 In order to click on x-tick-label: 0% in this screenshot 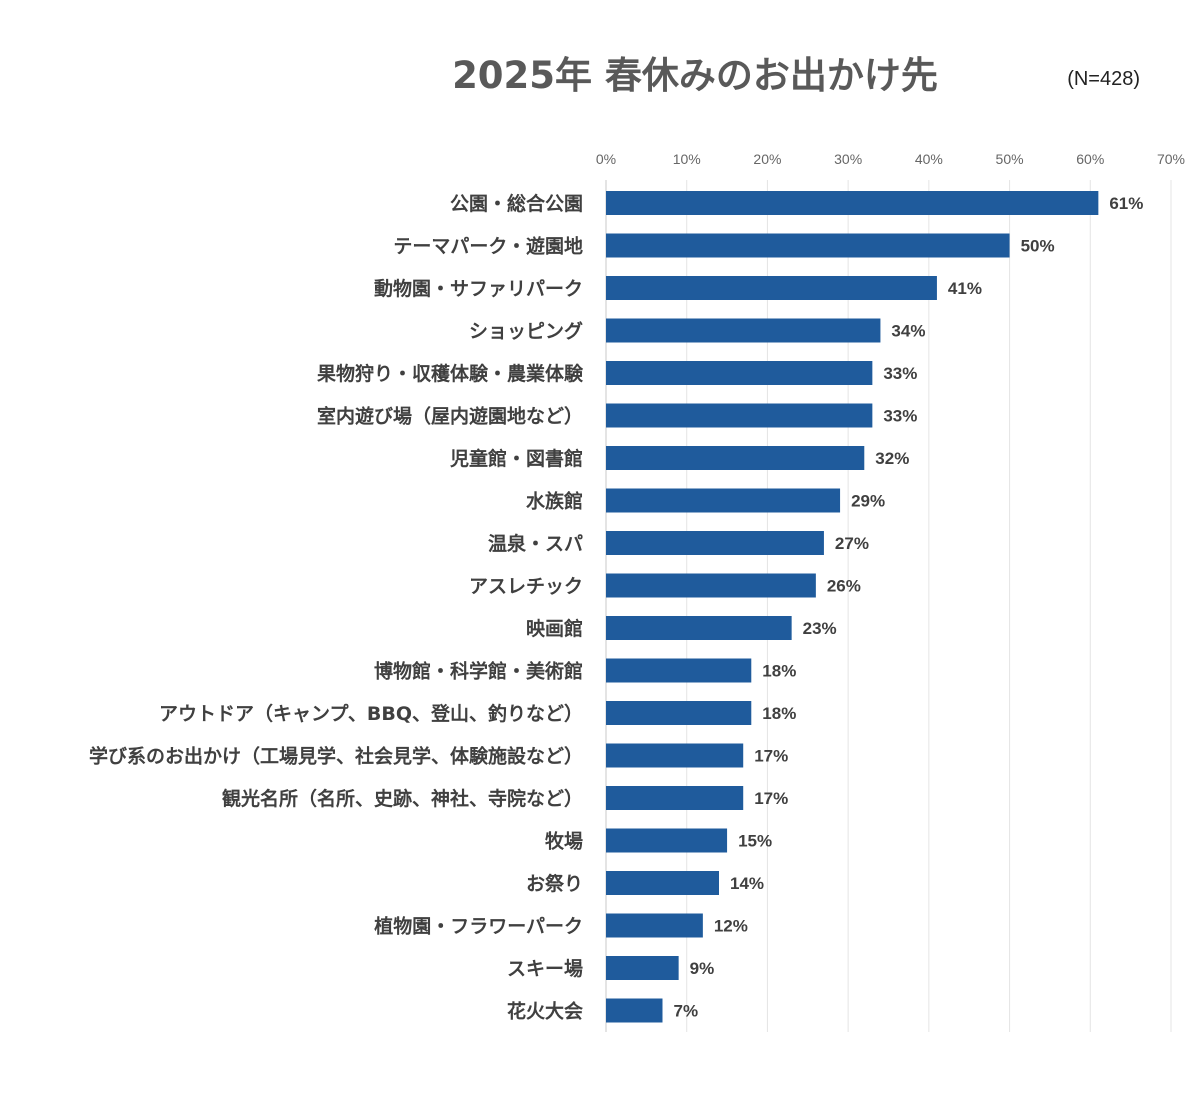, I will do `click(606, 159)`.